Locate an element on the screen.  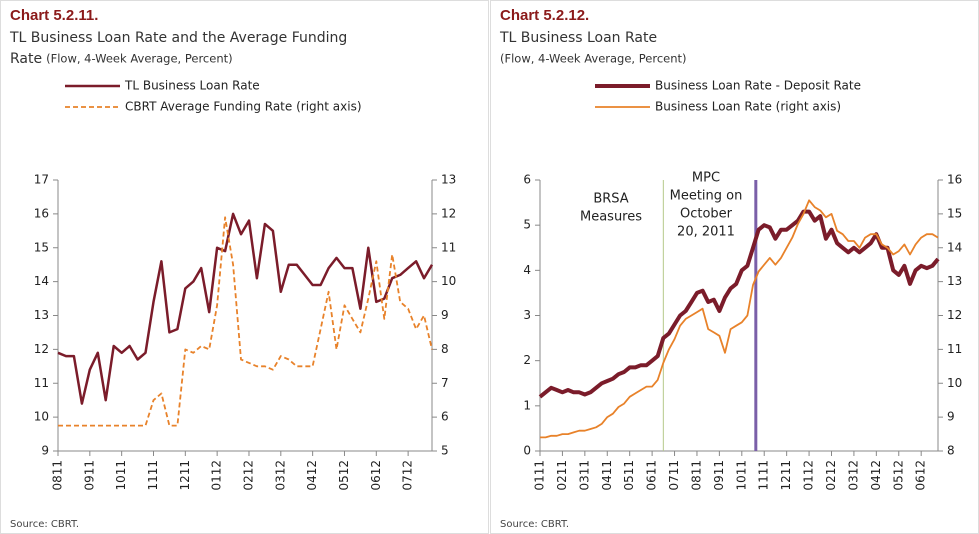
y2-tick-label: 7 is located at coordinates (445, 383).